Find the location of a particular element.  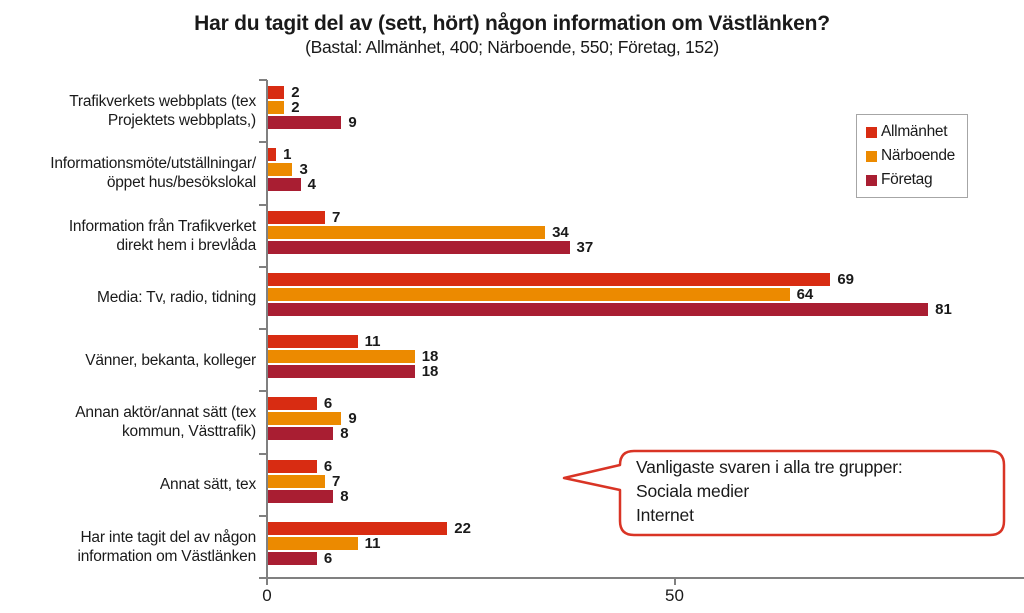

legend-item: Närboende is located at coordinates (914, 156).